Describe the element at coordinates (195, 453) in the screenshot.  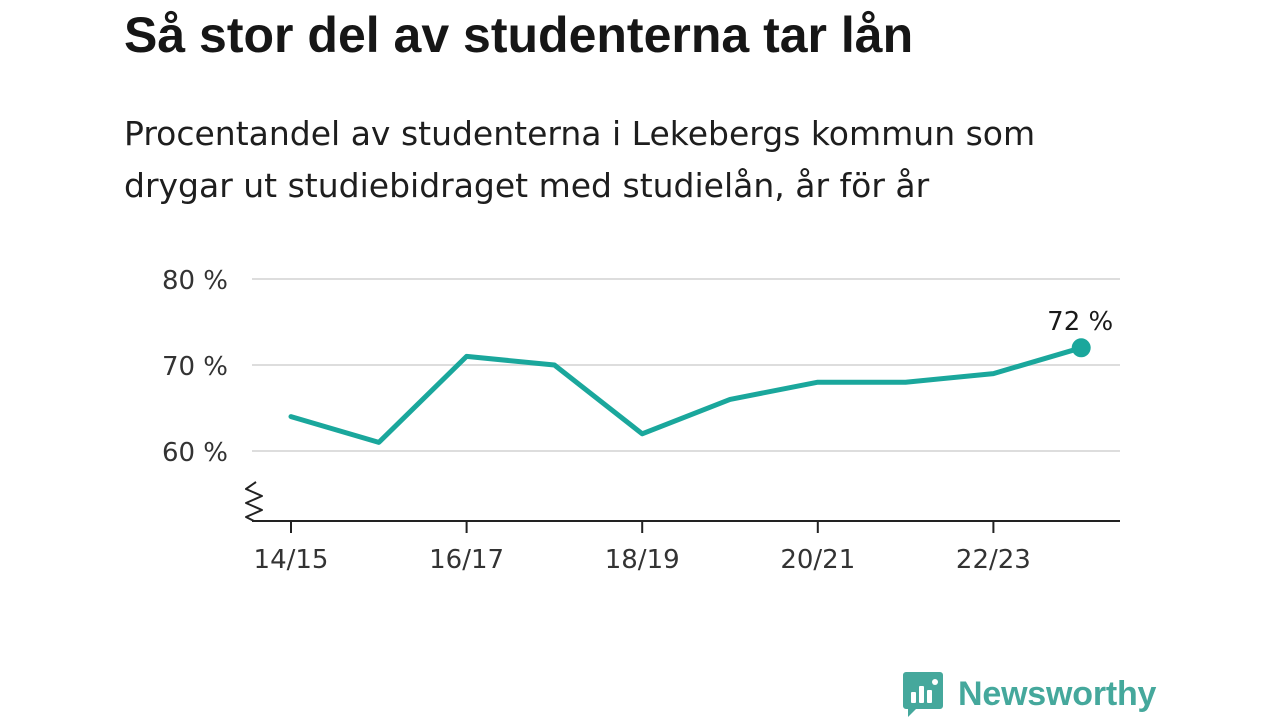
I see `y-tick-label: 60 %` at that location.